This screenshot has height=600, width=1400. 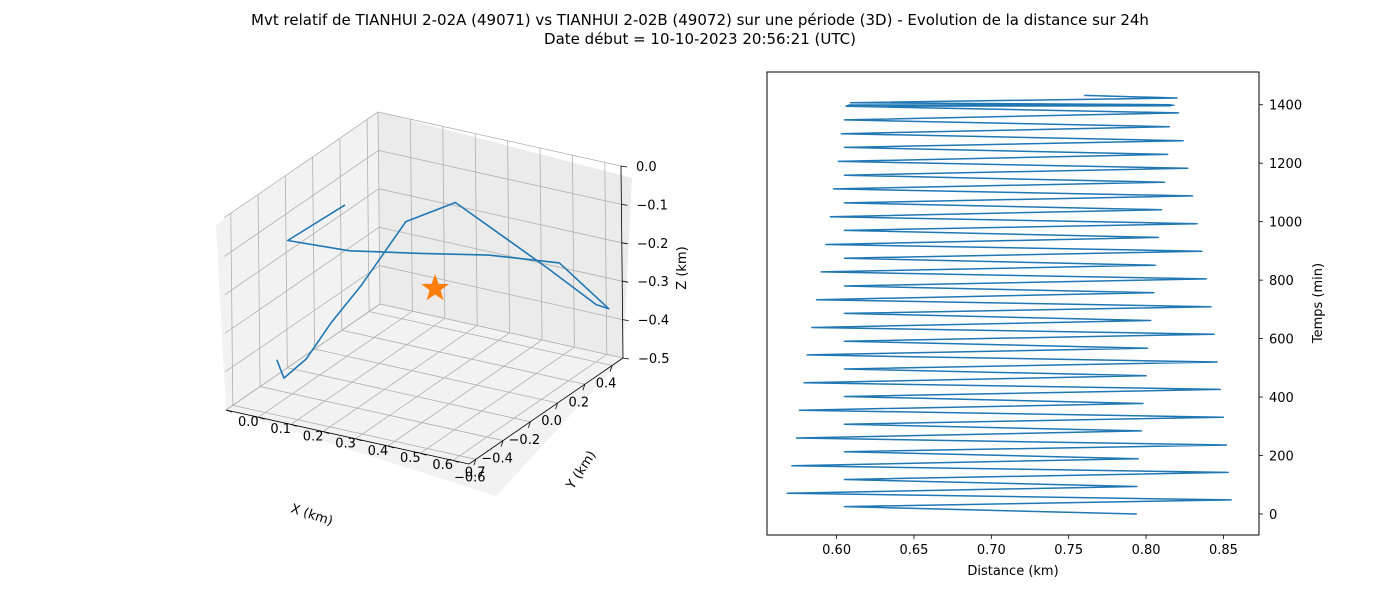 What do you see at coordinates (1285, 106) in the screenshot?
I see `y-tick-label: 1400` at bounding box center [1285, 106].